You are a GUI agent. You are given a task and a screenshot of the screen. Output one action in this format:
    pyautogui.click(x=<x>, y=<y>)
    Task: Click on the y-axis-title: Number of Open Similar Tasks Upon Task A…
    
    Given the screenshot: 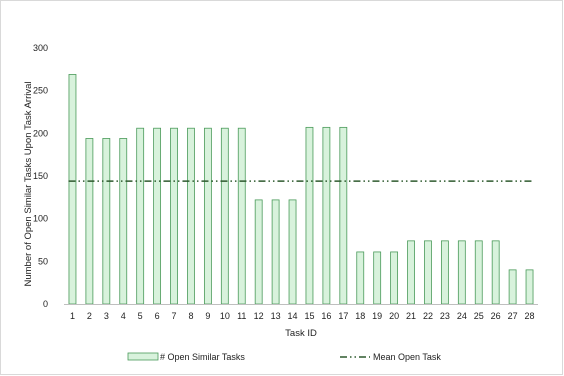 What is the action you would take?
    pyautogui.click(x=28, y=183)
    